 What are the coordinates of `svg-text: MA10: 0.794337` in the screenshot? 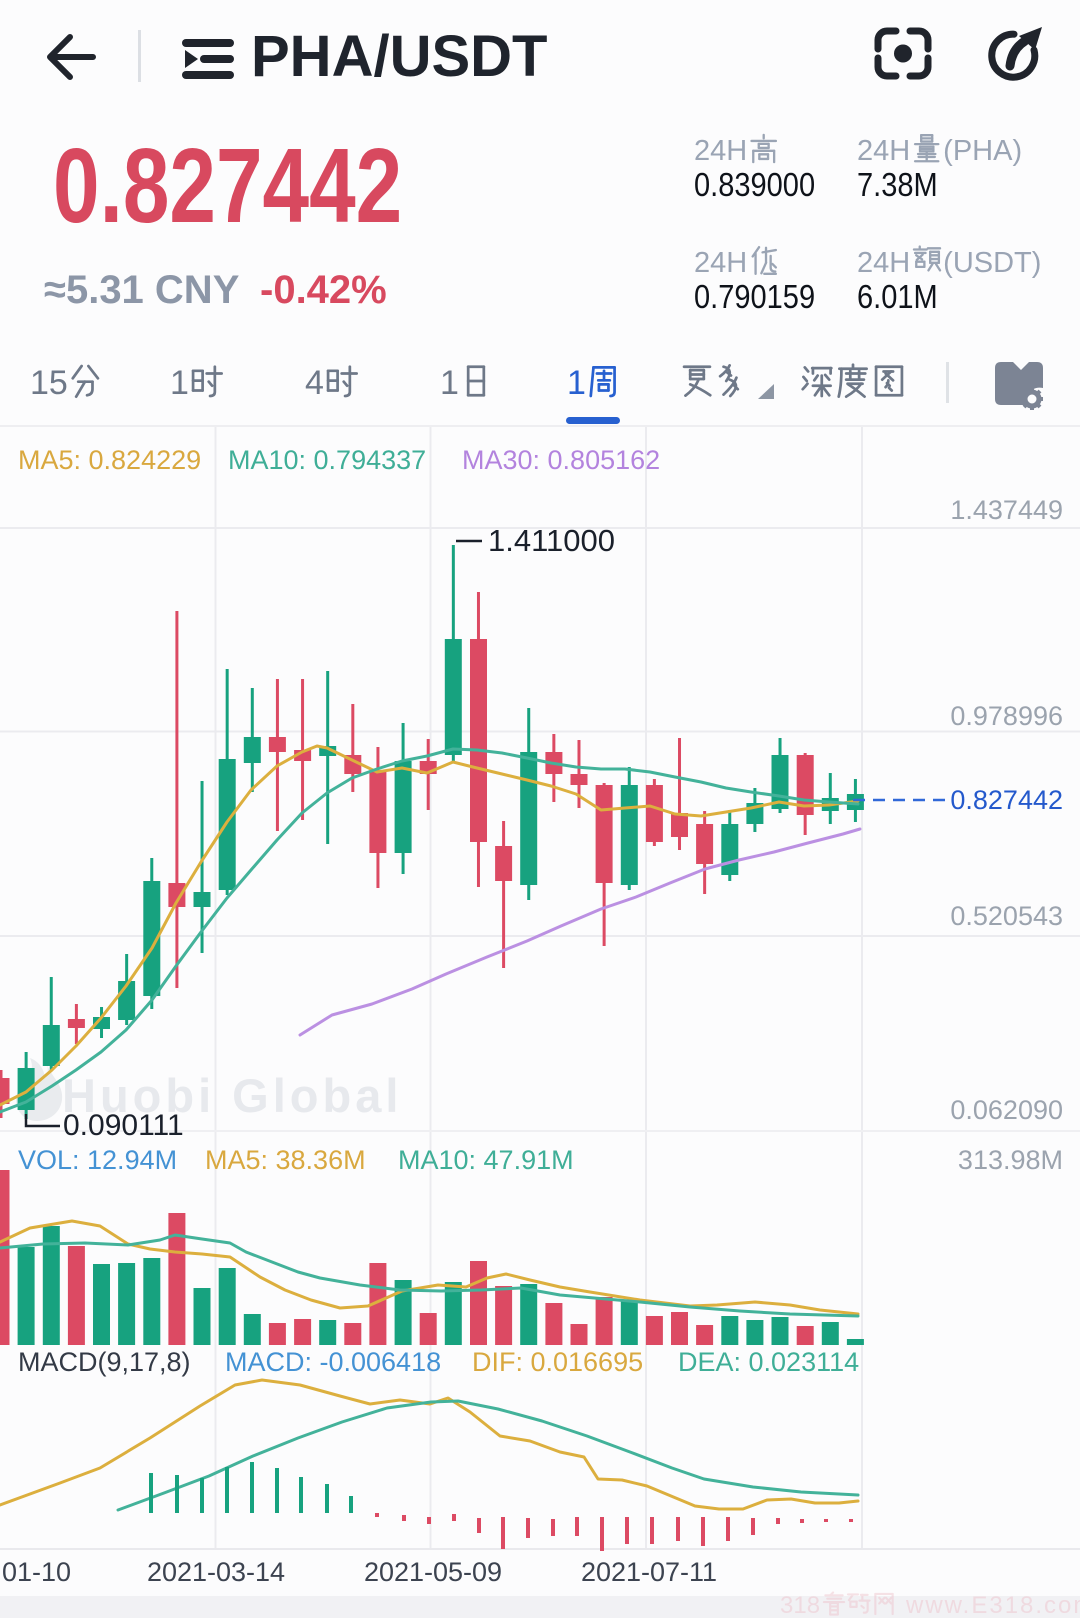 It's located at (327, 460).